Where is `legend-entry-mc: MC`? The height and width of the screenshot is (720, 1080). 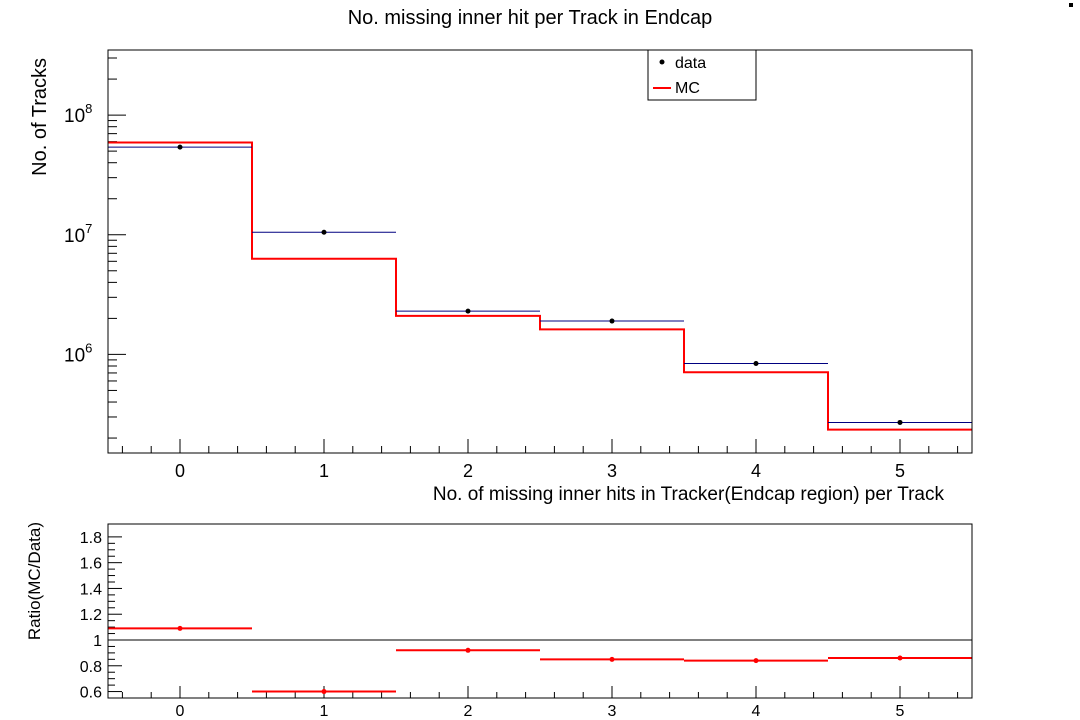 legend-entry-mc: MC is located at coordinates (687, 88).